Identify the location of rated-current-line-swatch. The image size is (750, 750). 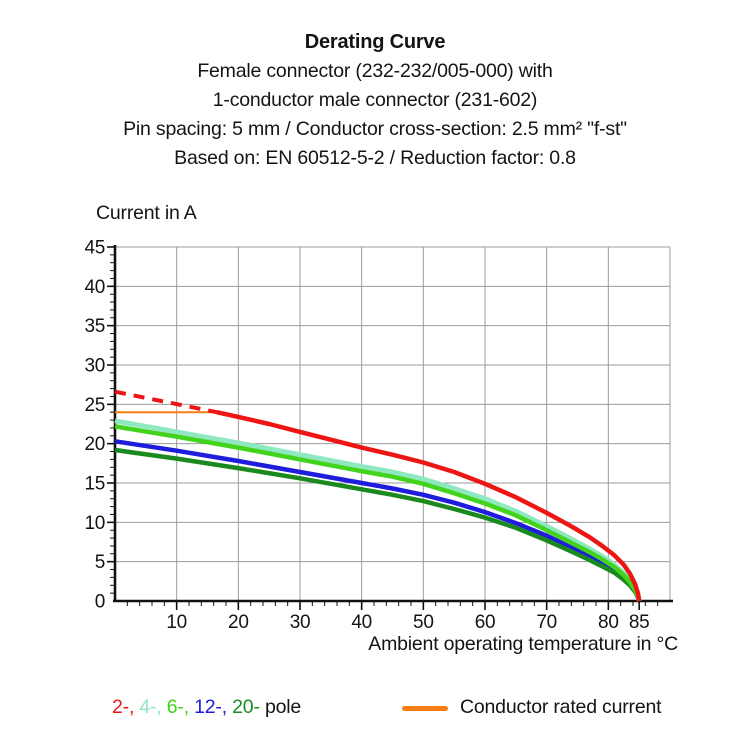
(425, 708).